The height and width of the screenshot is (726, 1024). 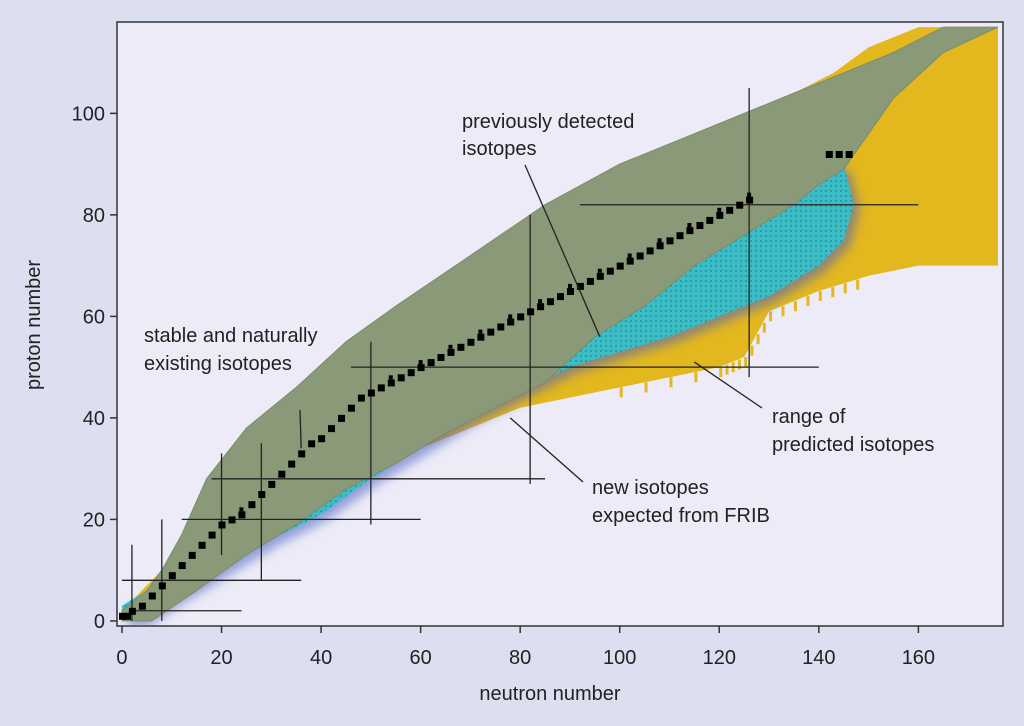 What do you see at coordinates (94, 520) in the screenshot?
I see `y-tick-label: 20` at bounding box center [94, 520].